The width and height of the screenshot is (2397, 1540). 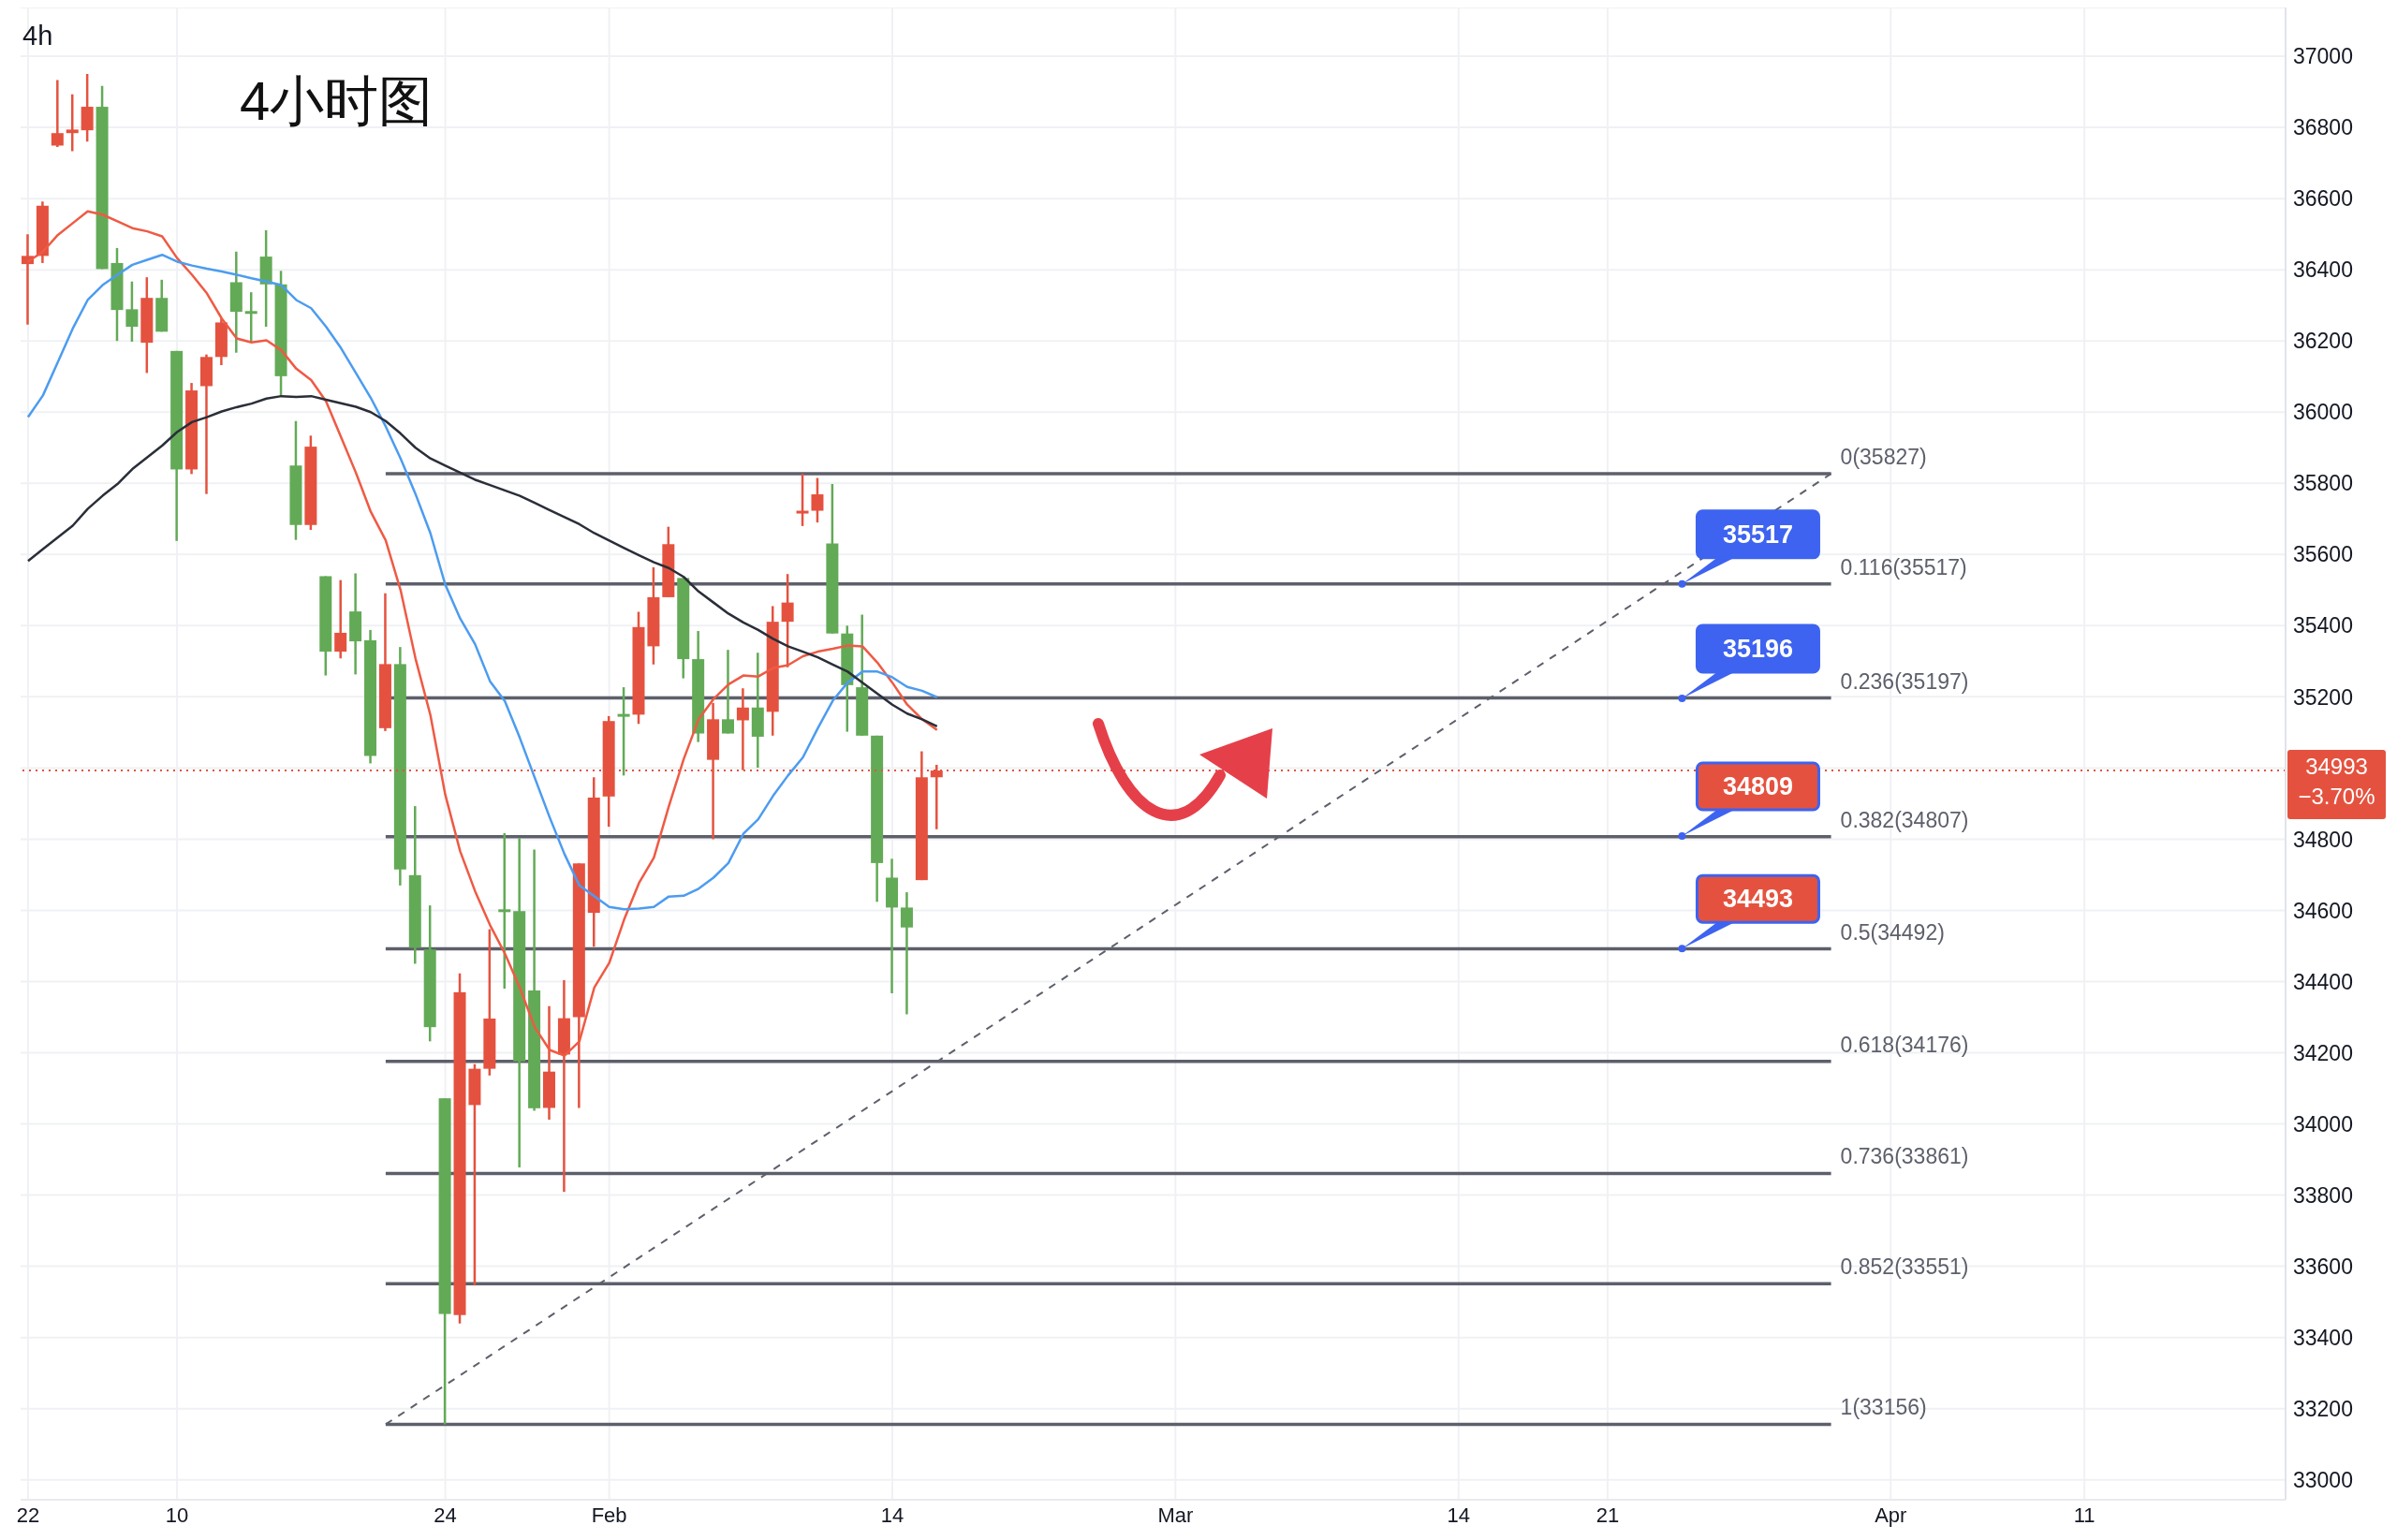 I want to click on ref-line-label: 1(33156), so click(x=1883, y=1407).